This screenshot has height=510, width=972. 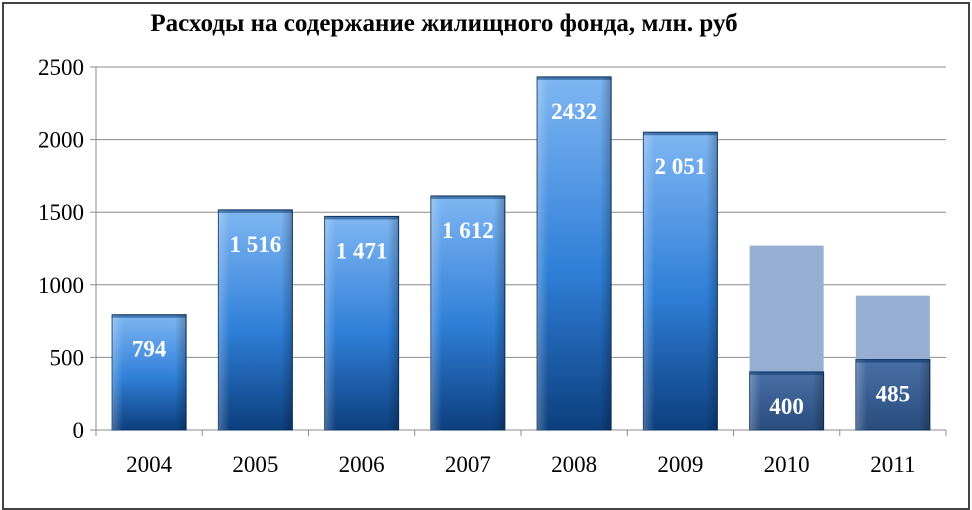 I want to click on x-tick-label: 2004, so click(x=149, y=464).